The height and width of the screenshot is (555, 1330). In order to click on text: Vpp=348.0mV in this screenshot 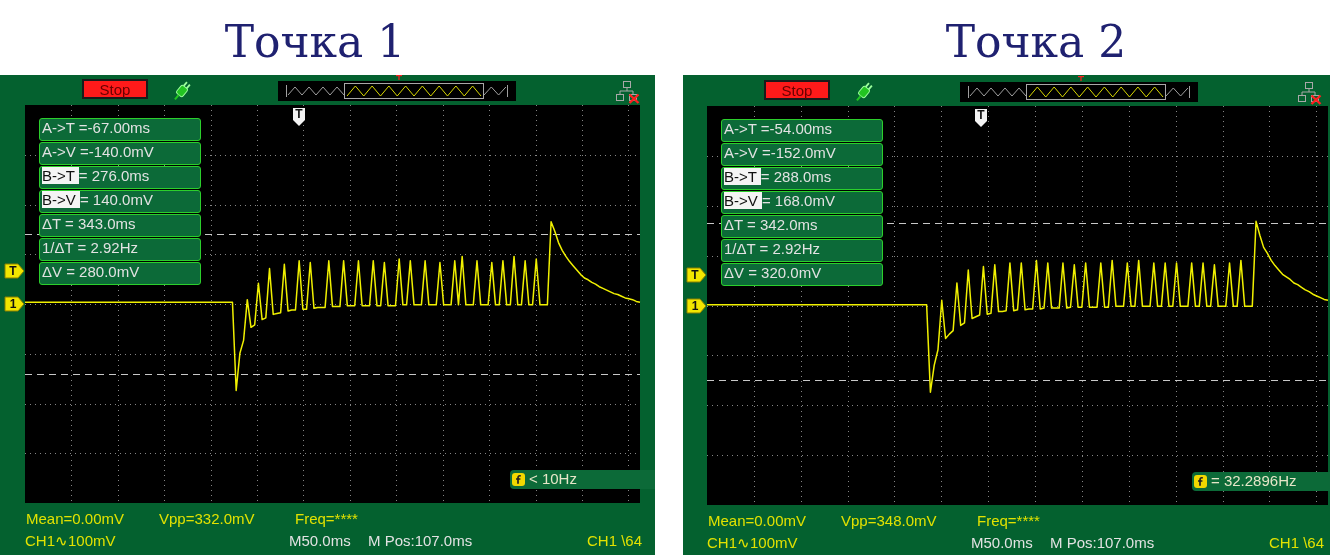, I will do `click(889, 520)`.